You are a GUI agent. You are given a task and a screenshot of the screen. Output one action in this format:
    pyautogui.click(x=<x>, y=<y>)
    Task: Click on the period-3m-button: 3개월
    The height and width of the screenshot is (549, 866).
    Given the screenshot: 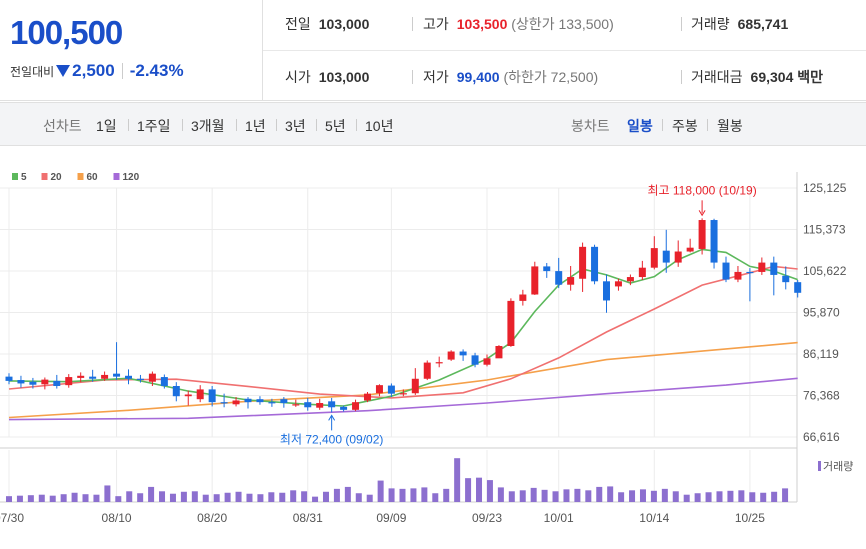 What is the action you would take?
    pyautogui.click(x=208, y=126)
    